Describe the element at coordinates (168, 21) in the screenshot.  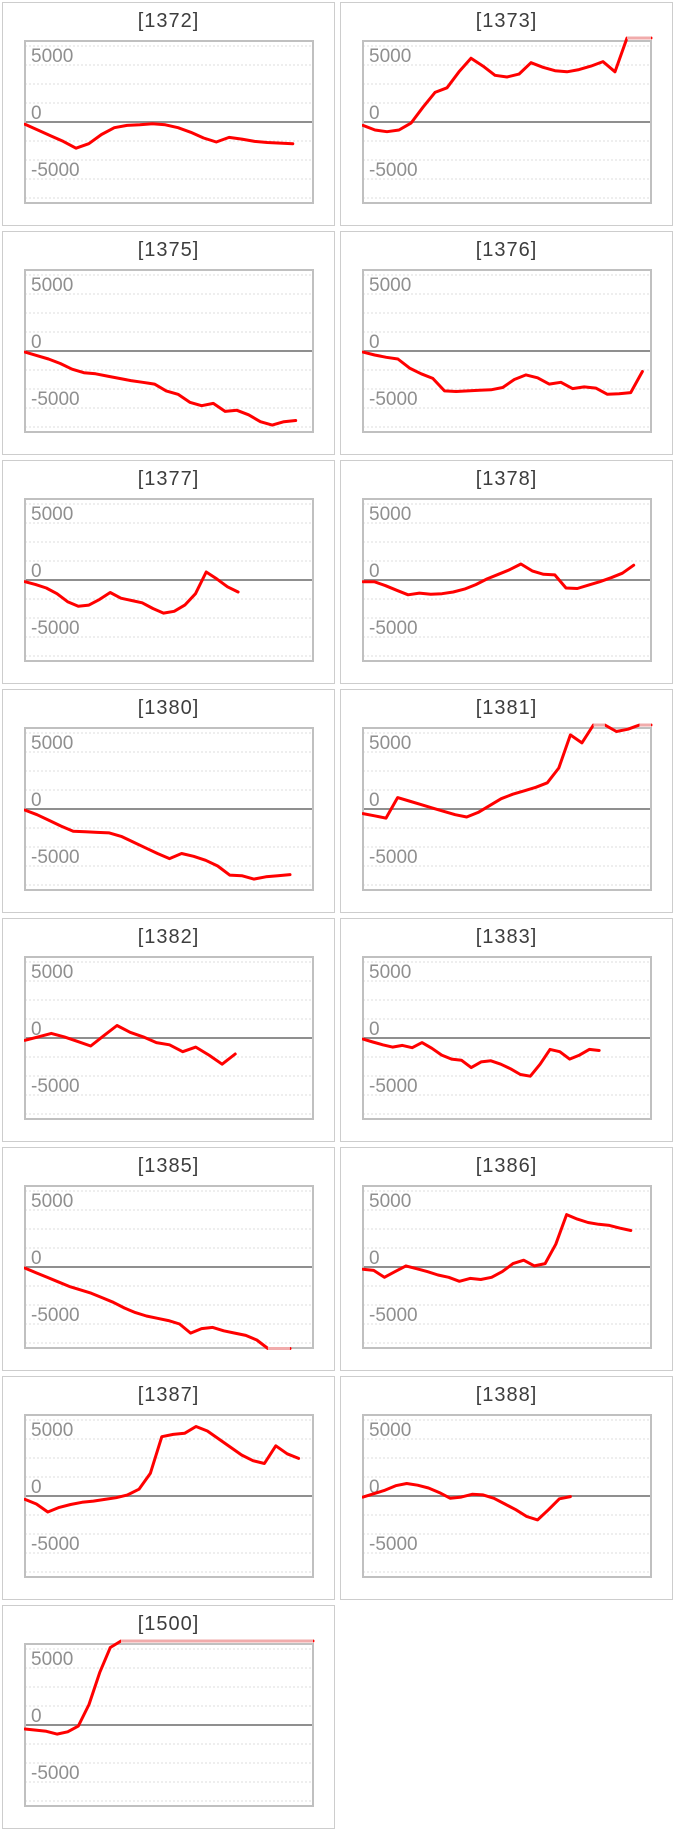
I see `chart-title: [1372]` at that location.